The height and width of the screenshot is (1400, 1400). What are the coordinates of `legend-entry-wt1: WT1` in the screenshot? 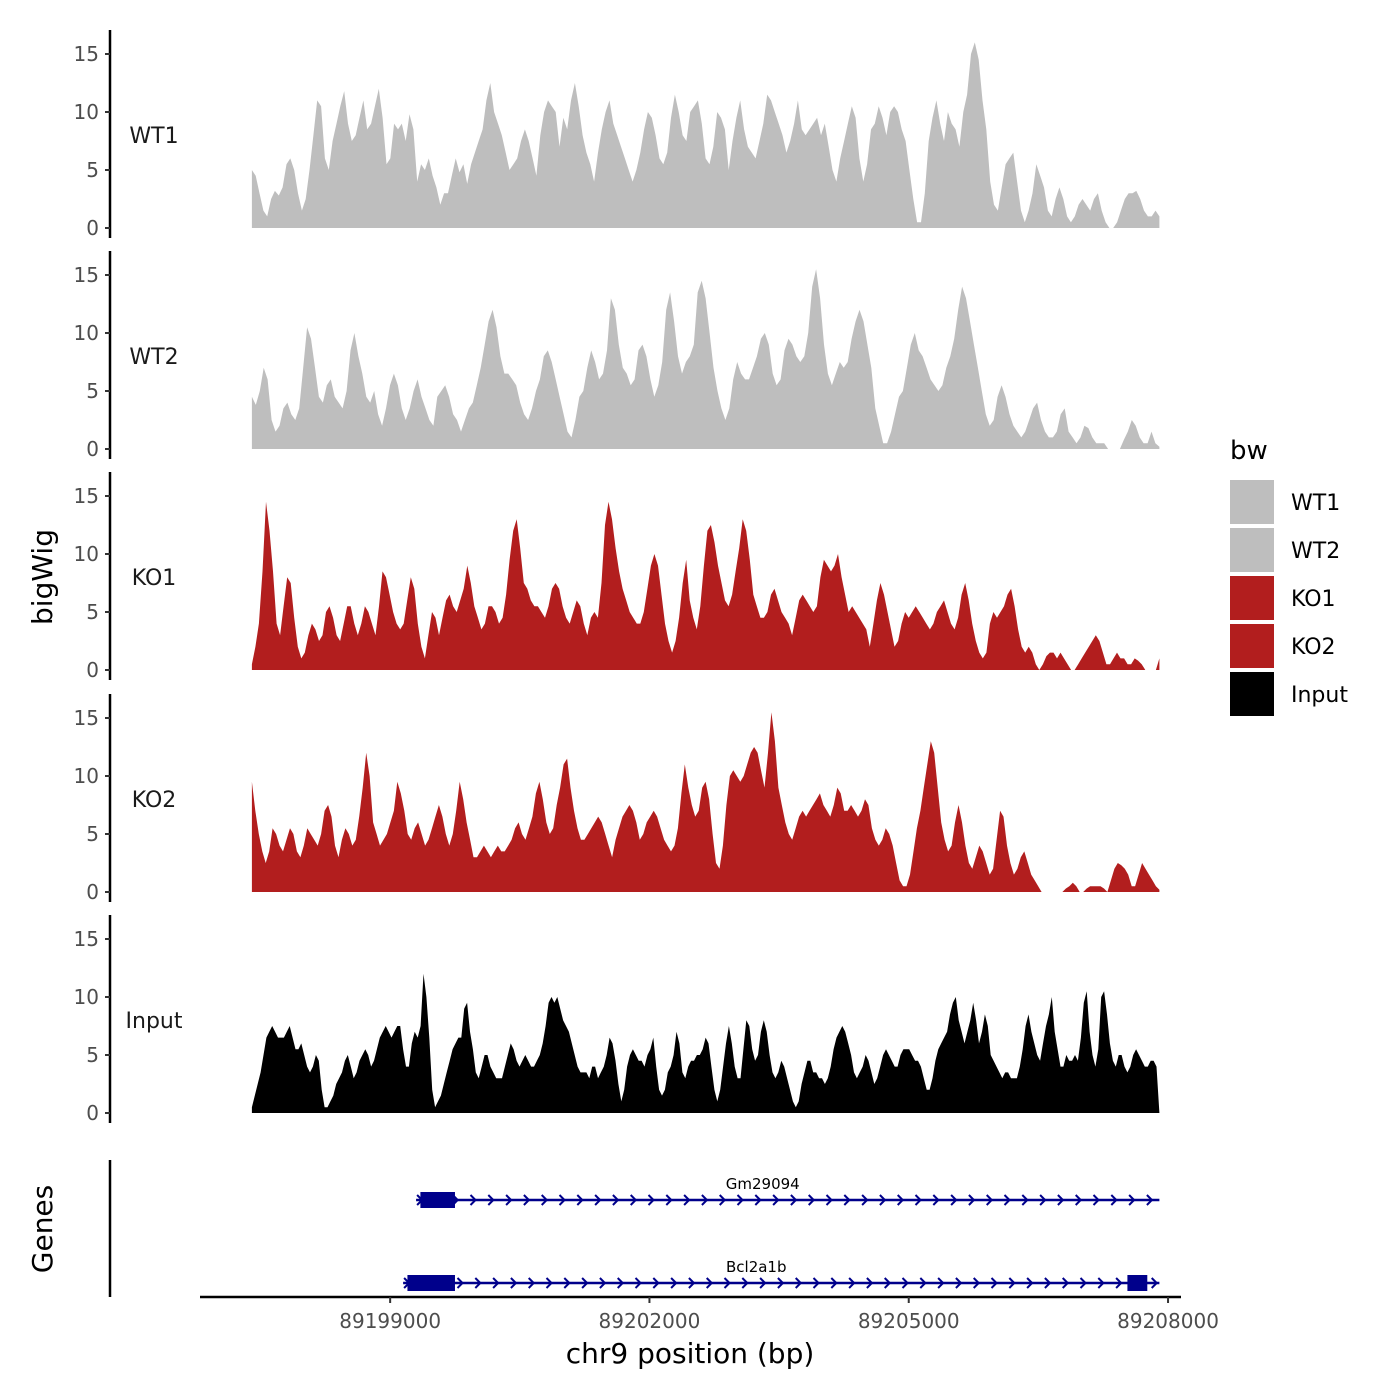 It's located at (1285, 502).